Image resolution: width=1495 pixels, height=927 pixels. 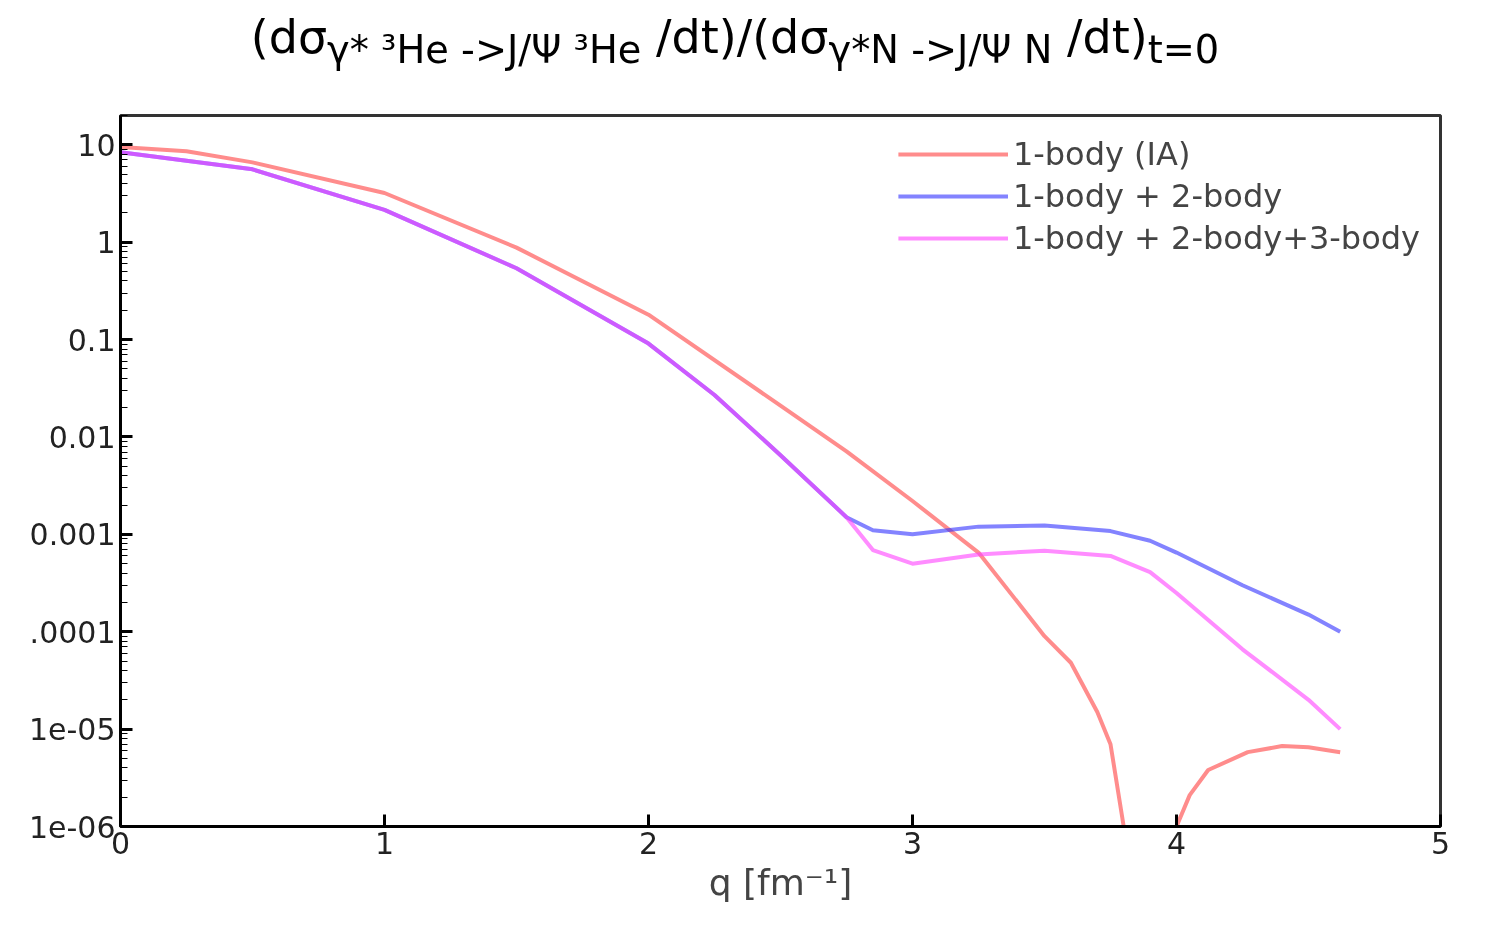 I want to click on x-tick-label: 1, so click(x=384, y=843).